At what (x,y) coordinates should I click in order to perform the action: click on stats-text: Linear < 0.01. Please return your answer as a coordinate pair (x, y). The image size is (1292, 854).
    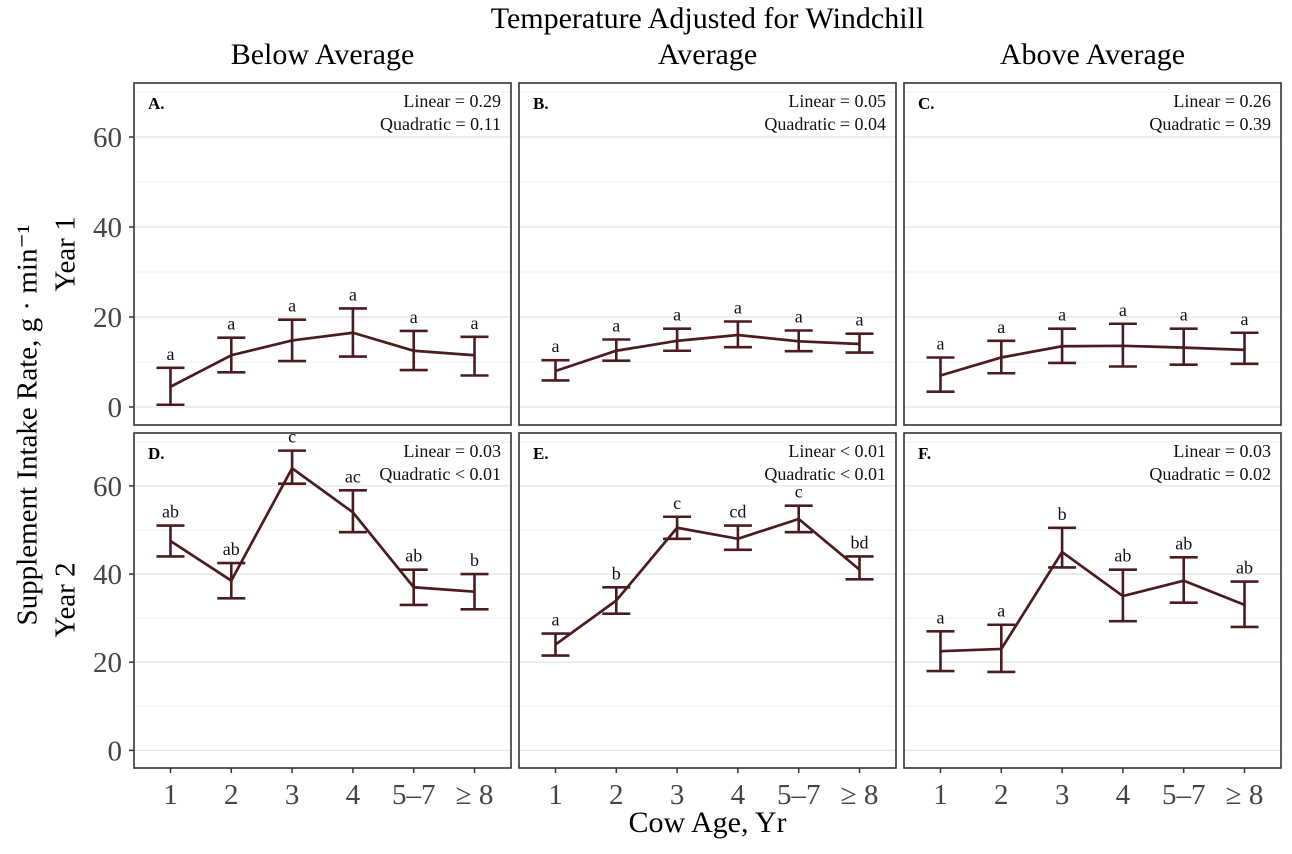
    Looking at the image, I should click on (837, 451).